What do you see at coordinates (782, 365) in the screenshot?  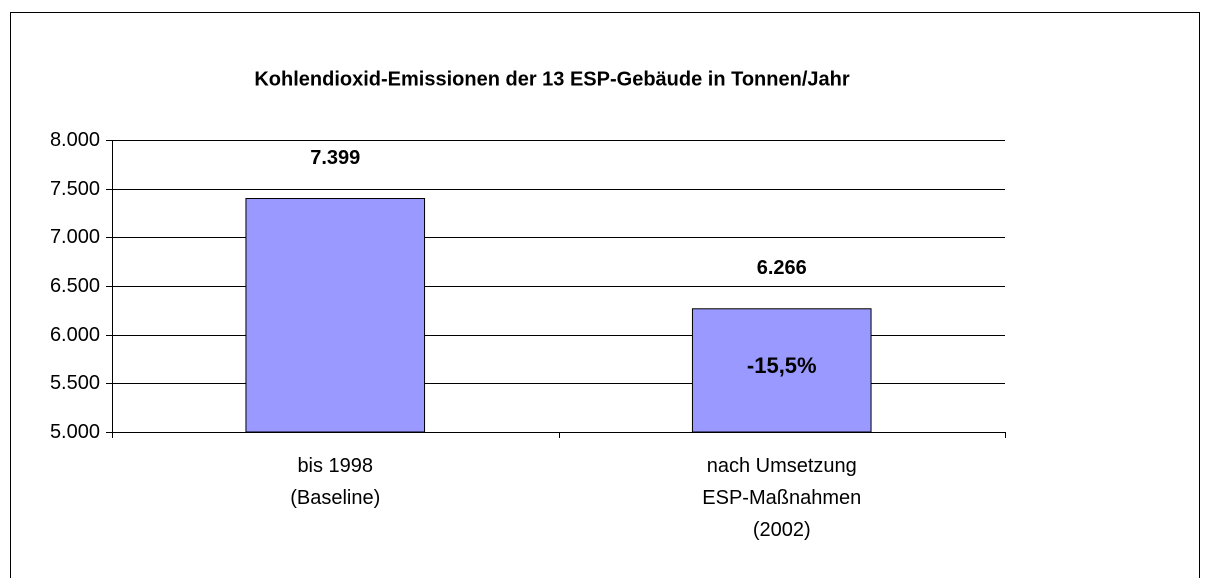 I see `annotation: -15,5%` at bounding box center [782, 365].